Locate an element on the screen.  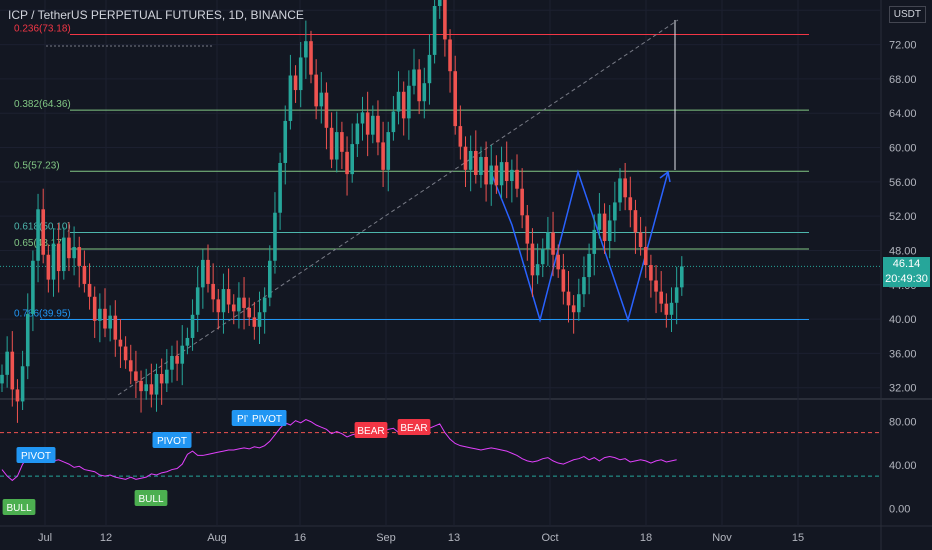
x-tick-label: Sep is located at coordinates (386, 538).